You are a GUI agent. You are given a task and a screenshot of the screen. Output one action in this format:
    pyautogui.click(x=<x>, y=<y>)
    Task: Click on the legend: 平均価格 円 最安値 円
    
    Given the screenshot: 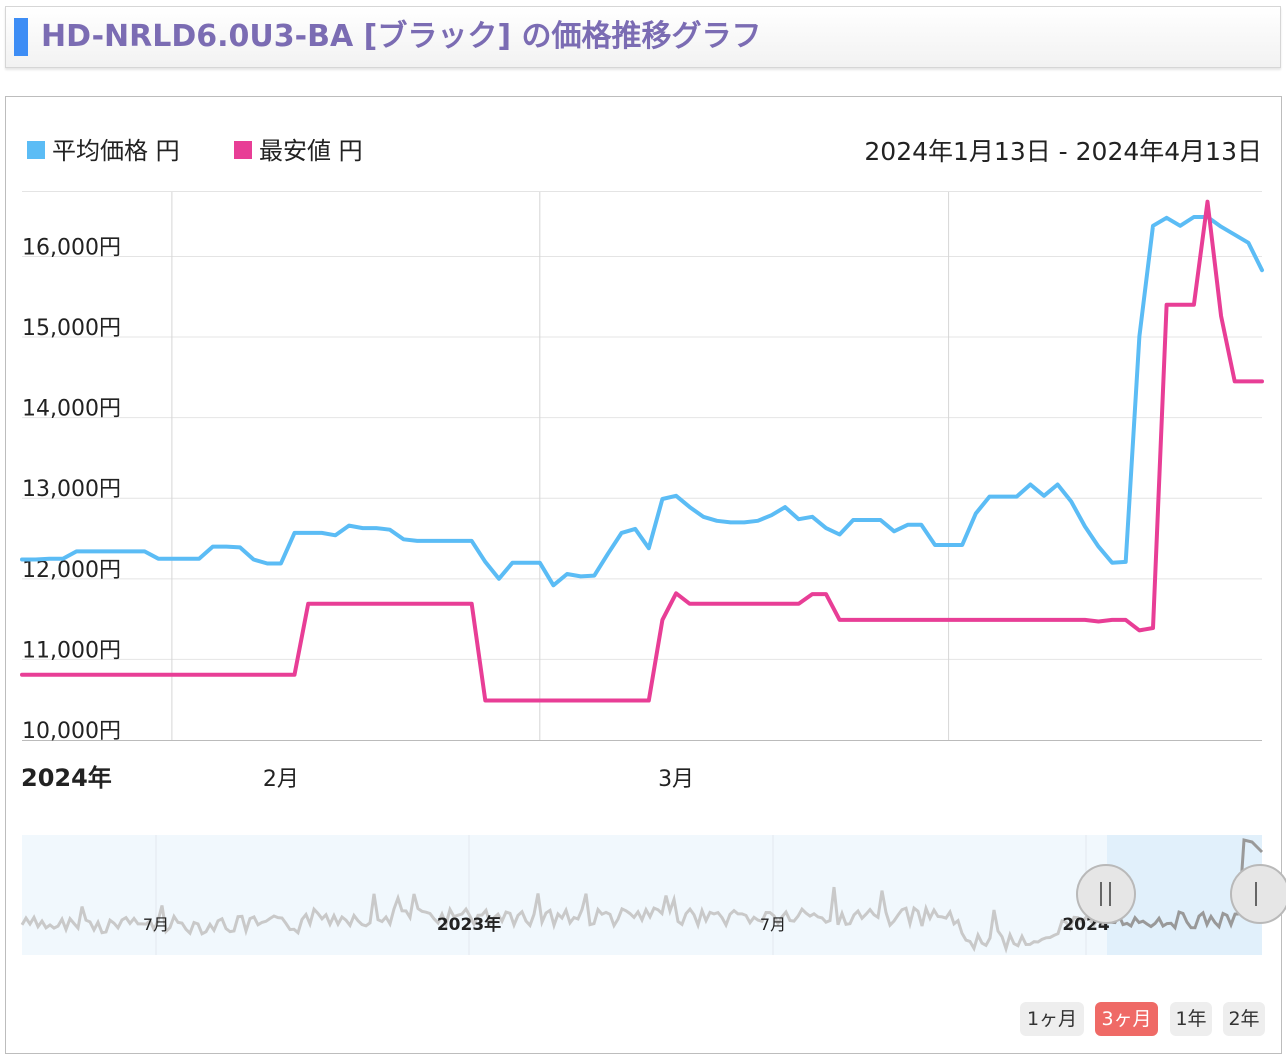 What is the action you would take?
    pyautogui.click(x=195, y=151)
    